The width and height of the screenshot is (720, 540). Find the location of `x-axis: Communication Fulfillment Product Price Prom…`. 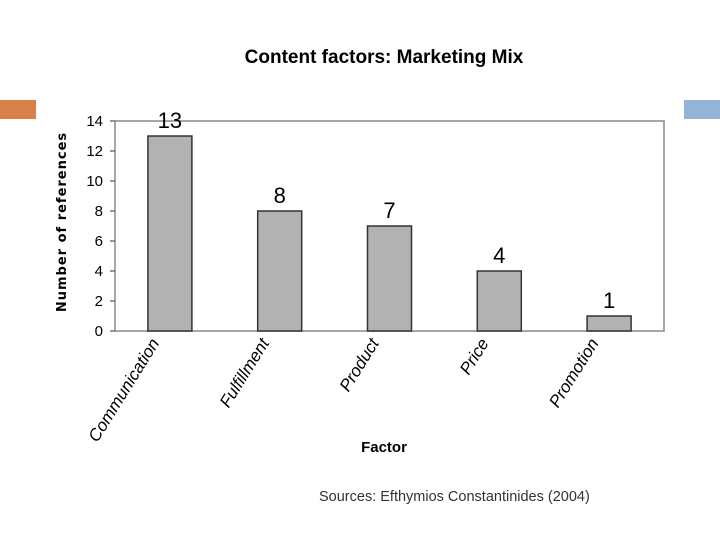

x-axis: Communication Fulfillment Product Price Prom… is located at coordinates (344, 389).